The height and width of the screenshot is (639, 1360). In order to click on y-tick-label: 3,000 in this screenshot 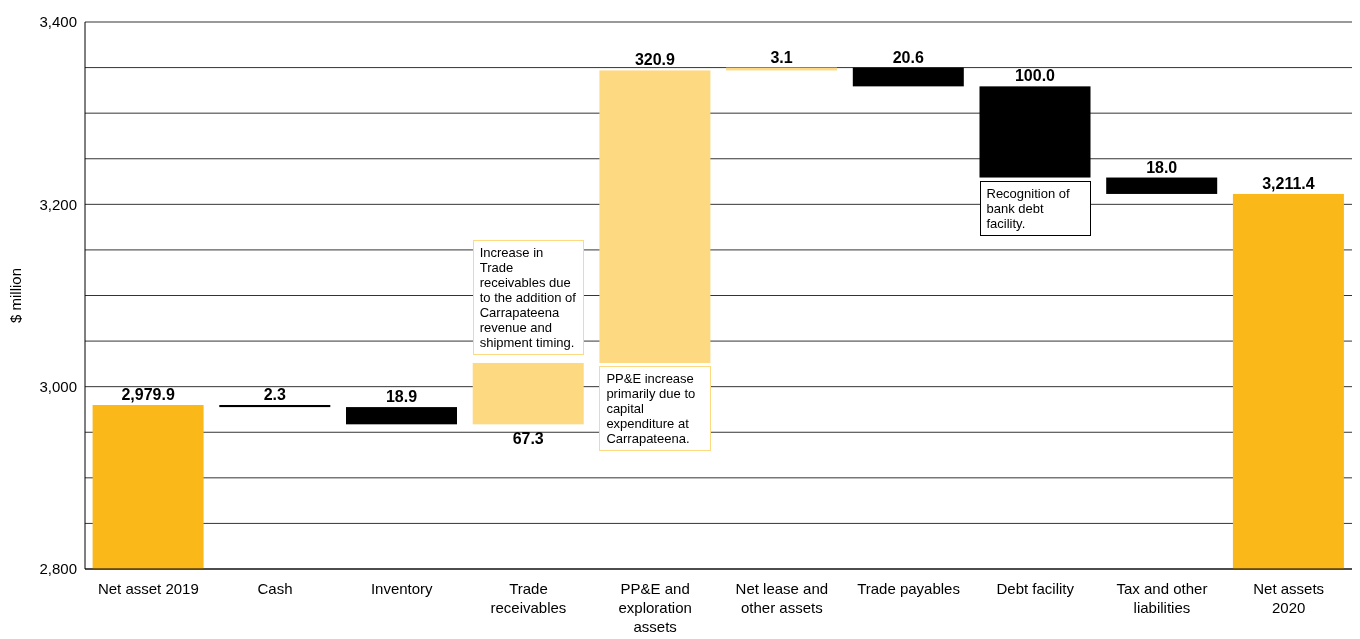, I will do `click(58, 386)`.